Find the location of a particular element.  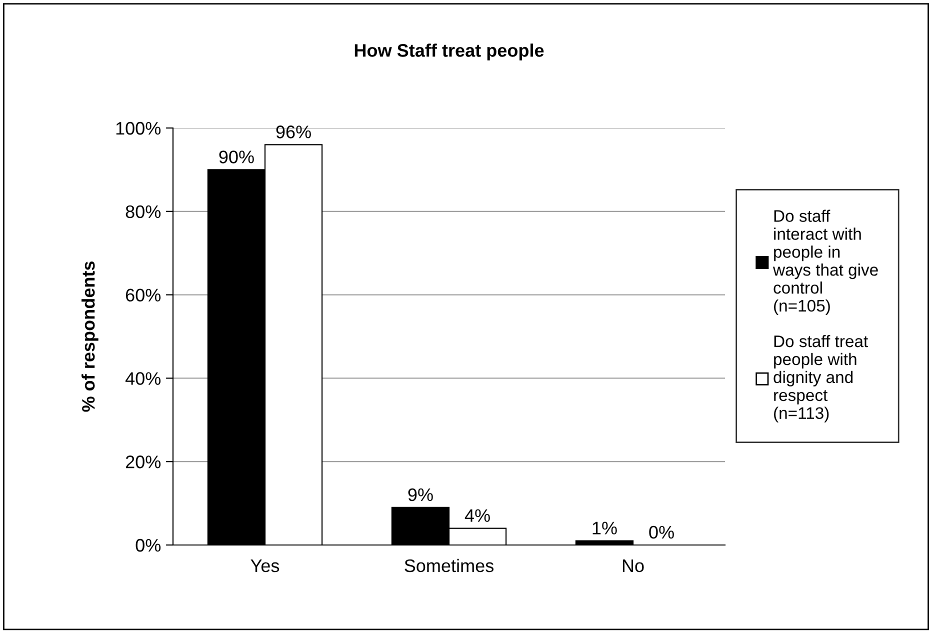

text: 9% is located at coordinates (420, 495).